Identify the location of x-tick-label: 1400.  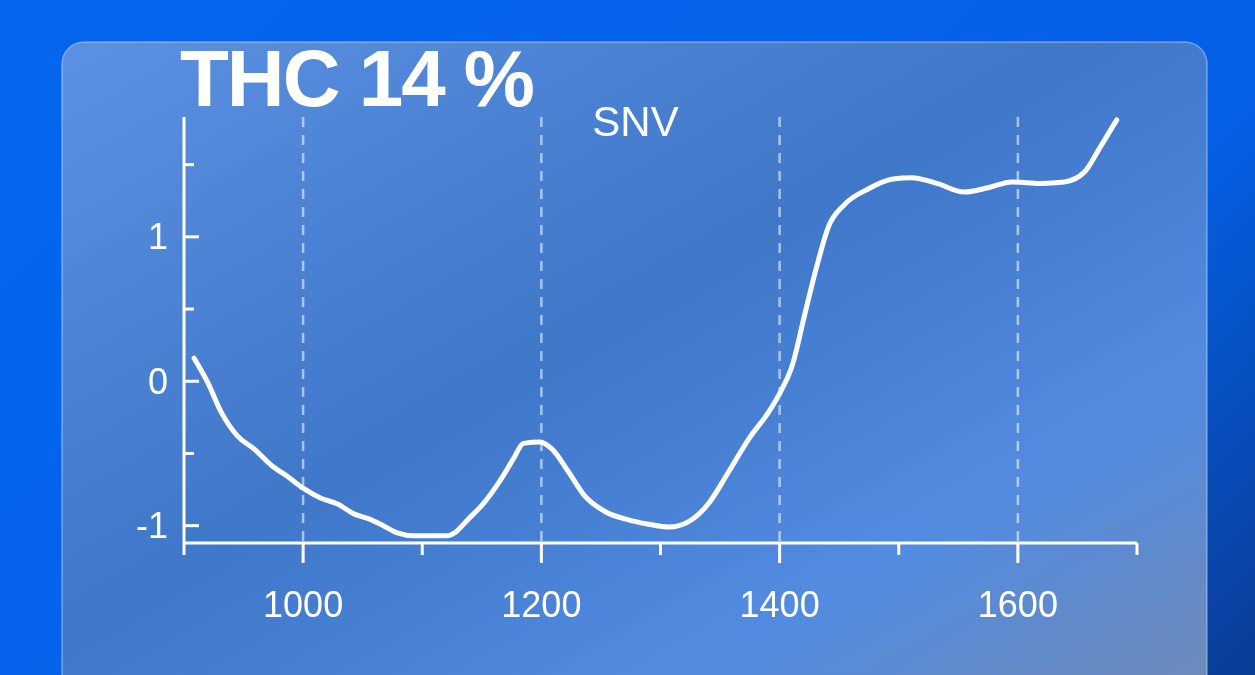
(779, 604).